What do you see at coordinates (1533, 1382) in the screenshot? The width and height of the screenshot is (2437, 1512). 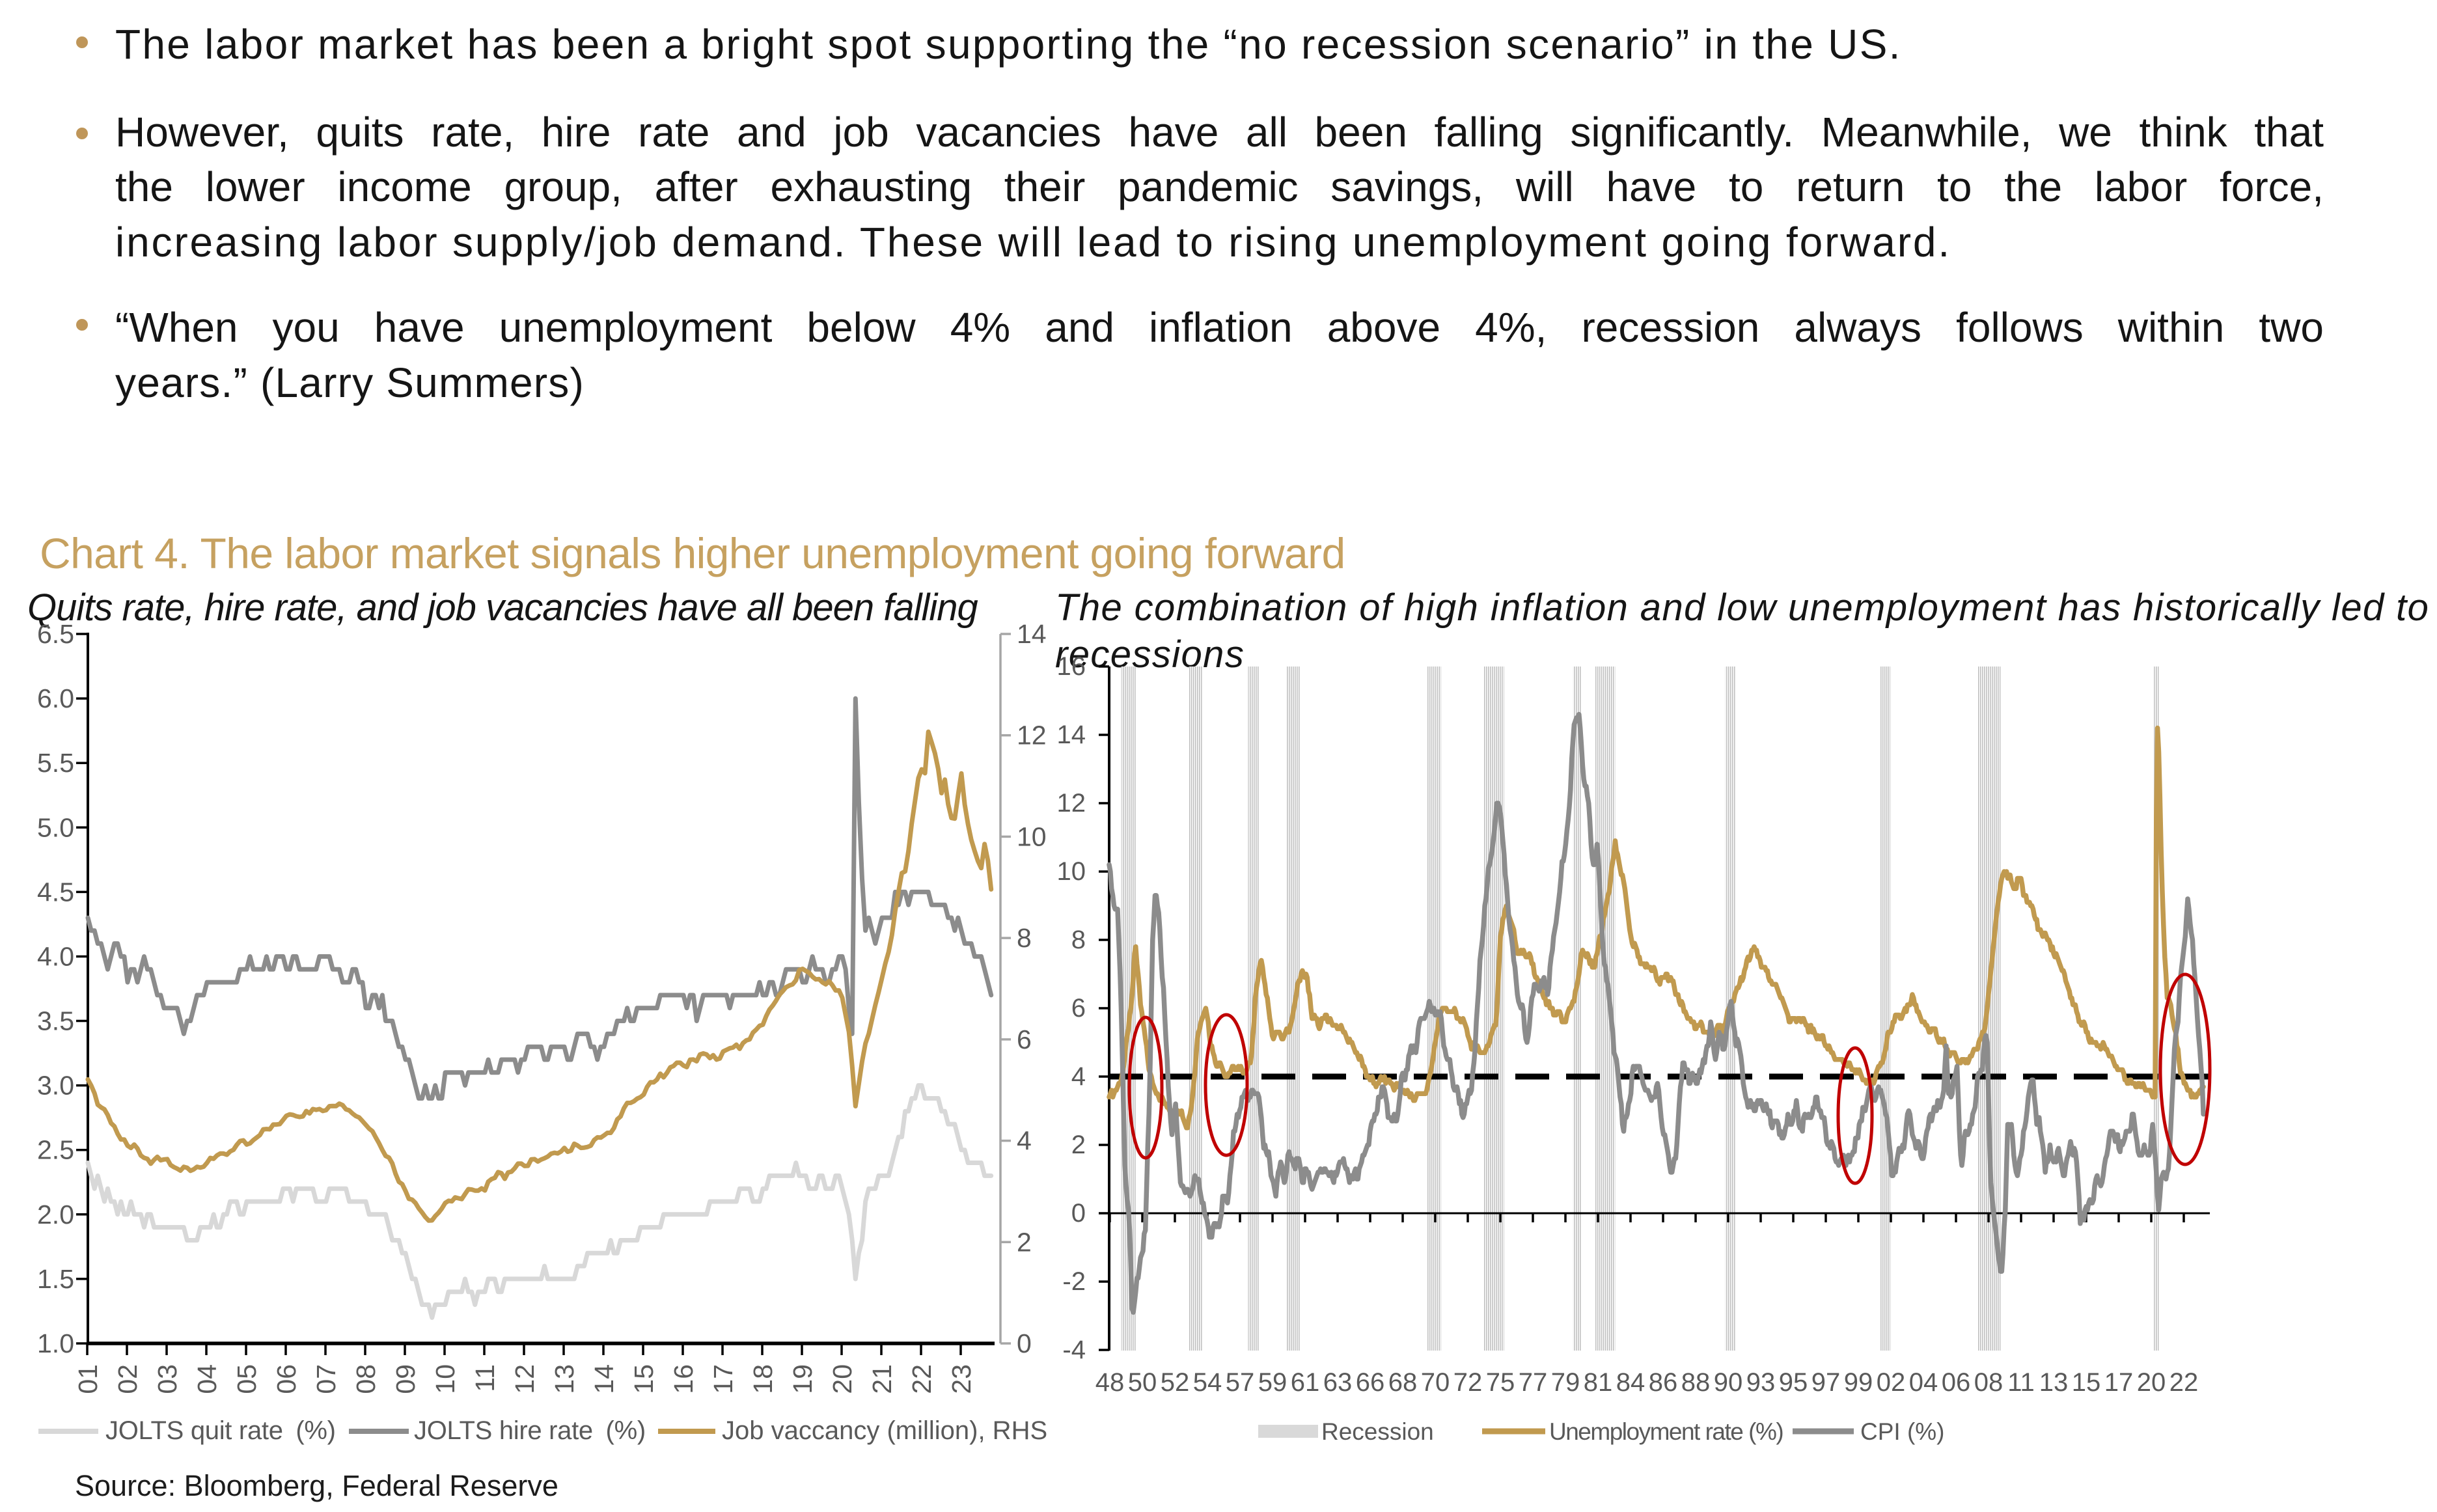 I see `svg-text: 77` at bounding box center [1533, 1382].